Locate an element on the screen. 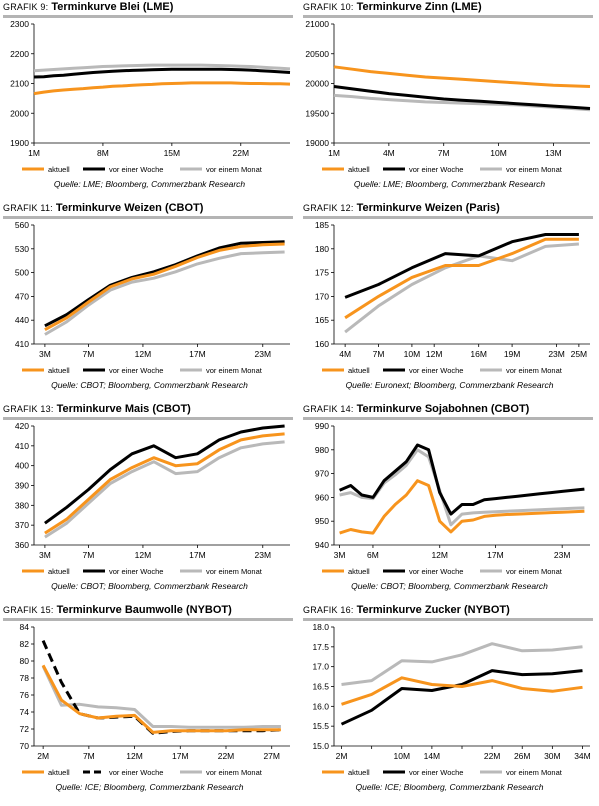 This screenshot has height=806, width=599. y-tick-label: 20000 is located at coordinates (317, 84).